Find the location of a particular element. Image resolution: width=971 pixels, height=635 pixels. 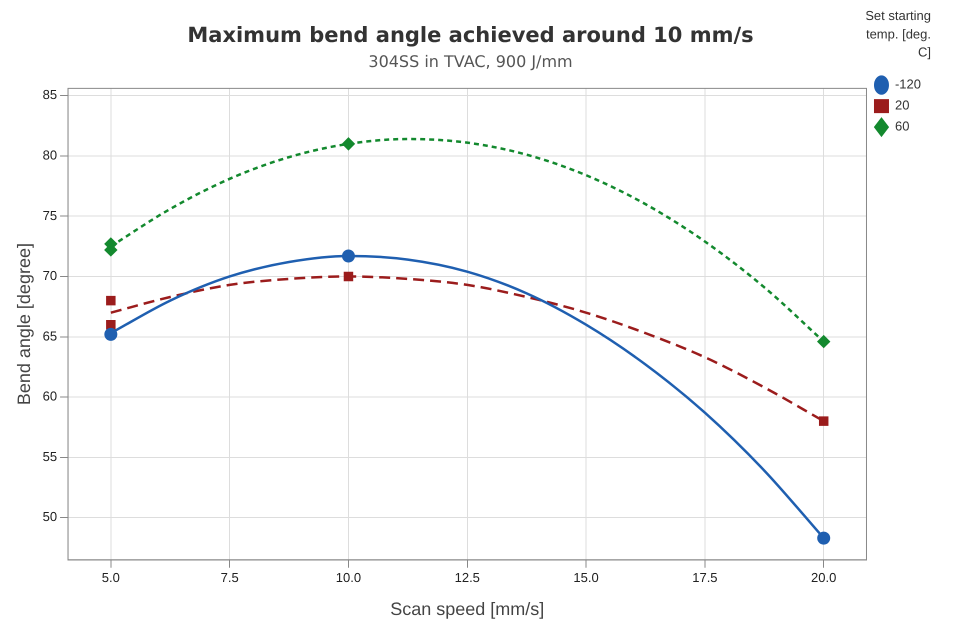

legend-label: -120 is located at coordinates (908, 84).